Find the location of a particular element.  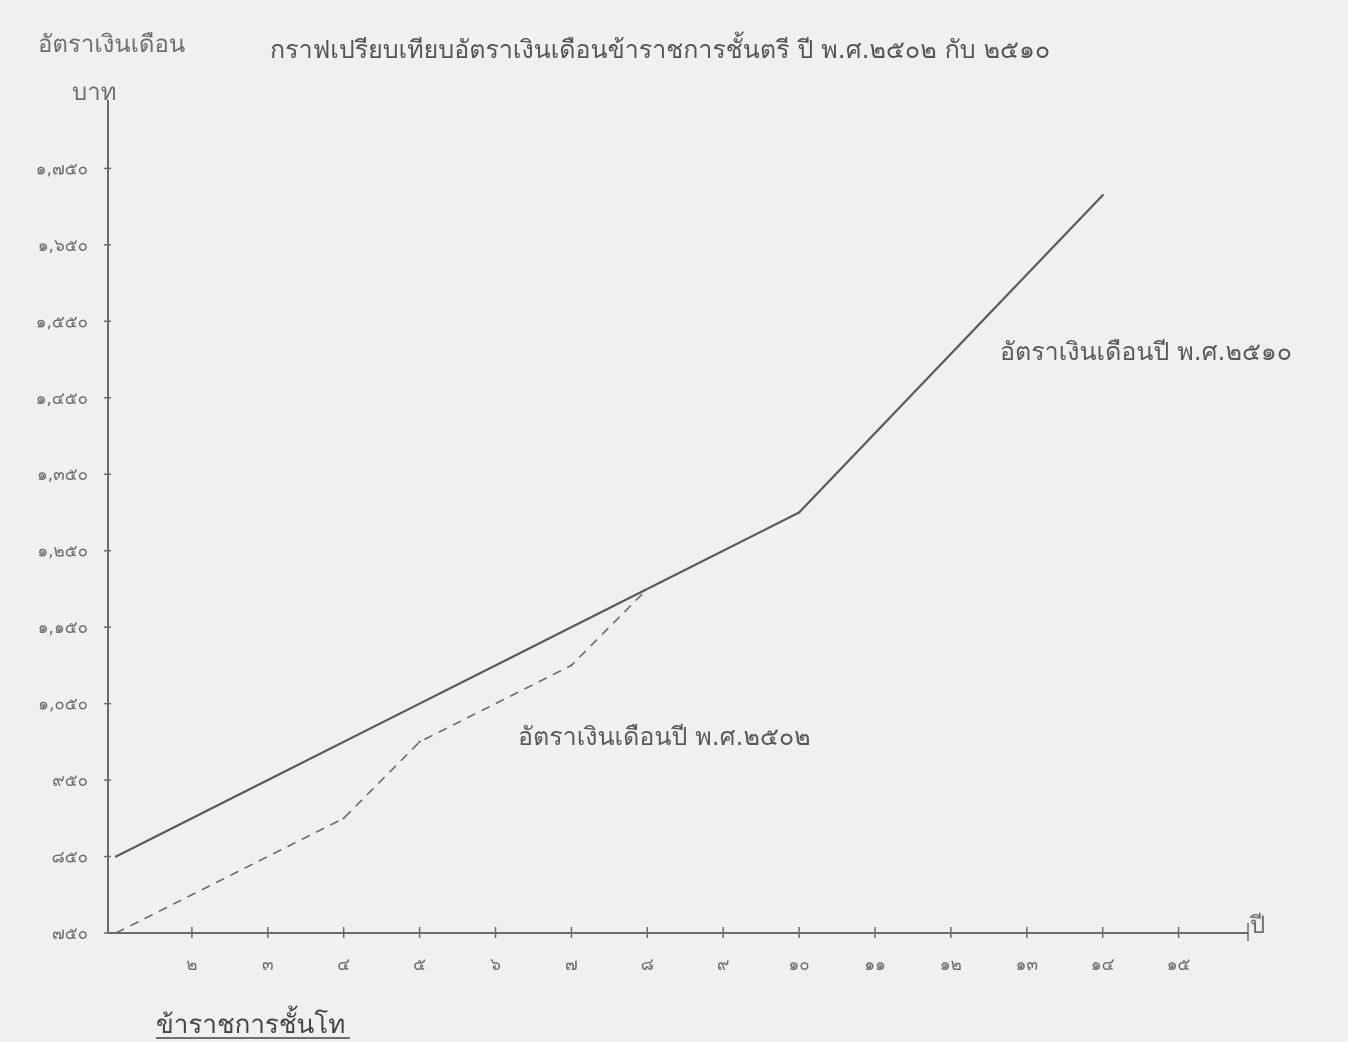

y-axis-title: อัตราเงินเดือน is located at coordinates (111, 44).